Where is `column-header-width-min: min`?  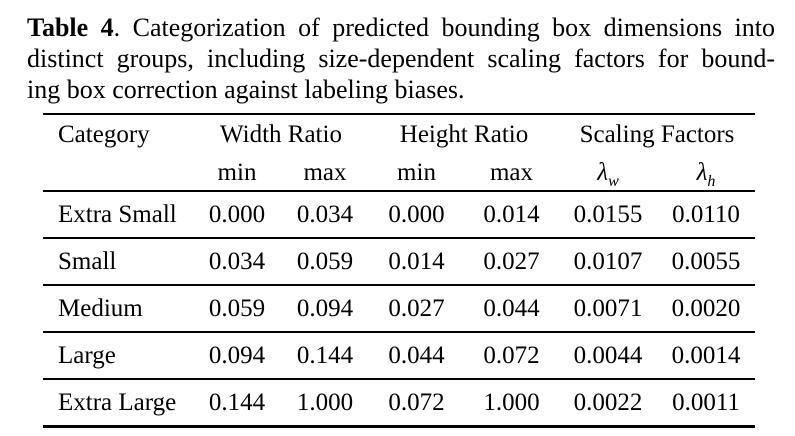 column-header-width-min: min is located at coordinates (237, 173).